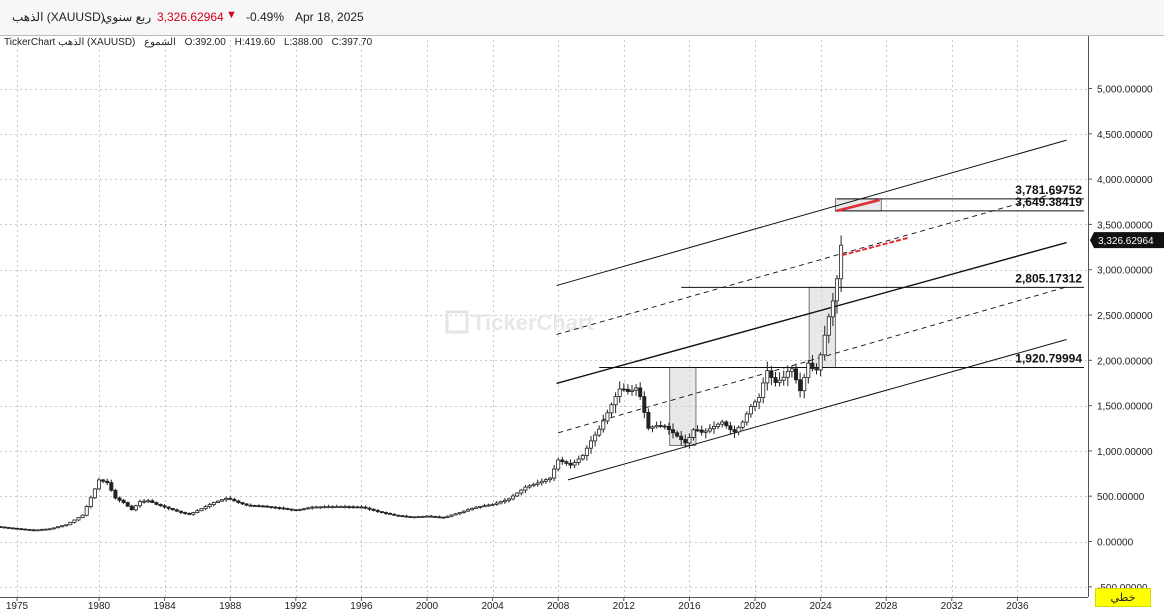 The height and width of the screenshot is (612, 1164). I want to click on last-price: 3,326.62964, so click(190, 17).